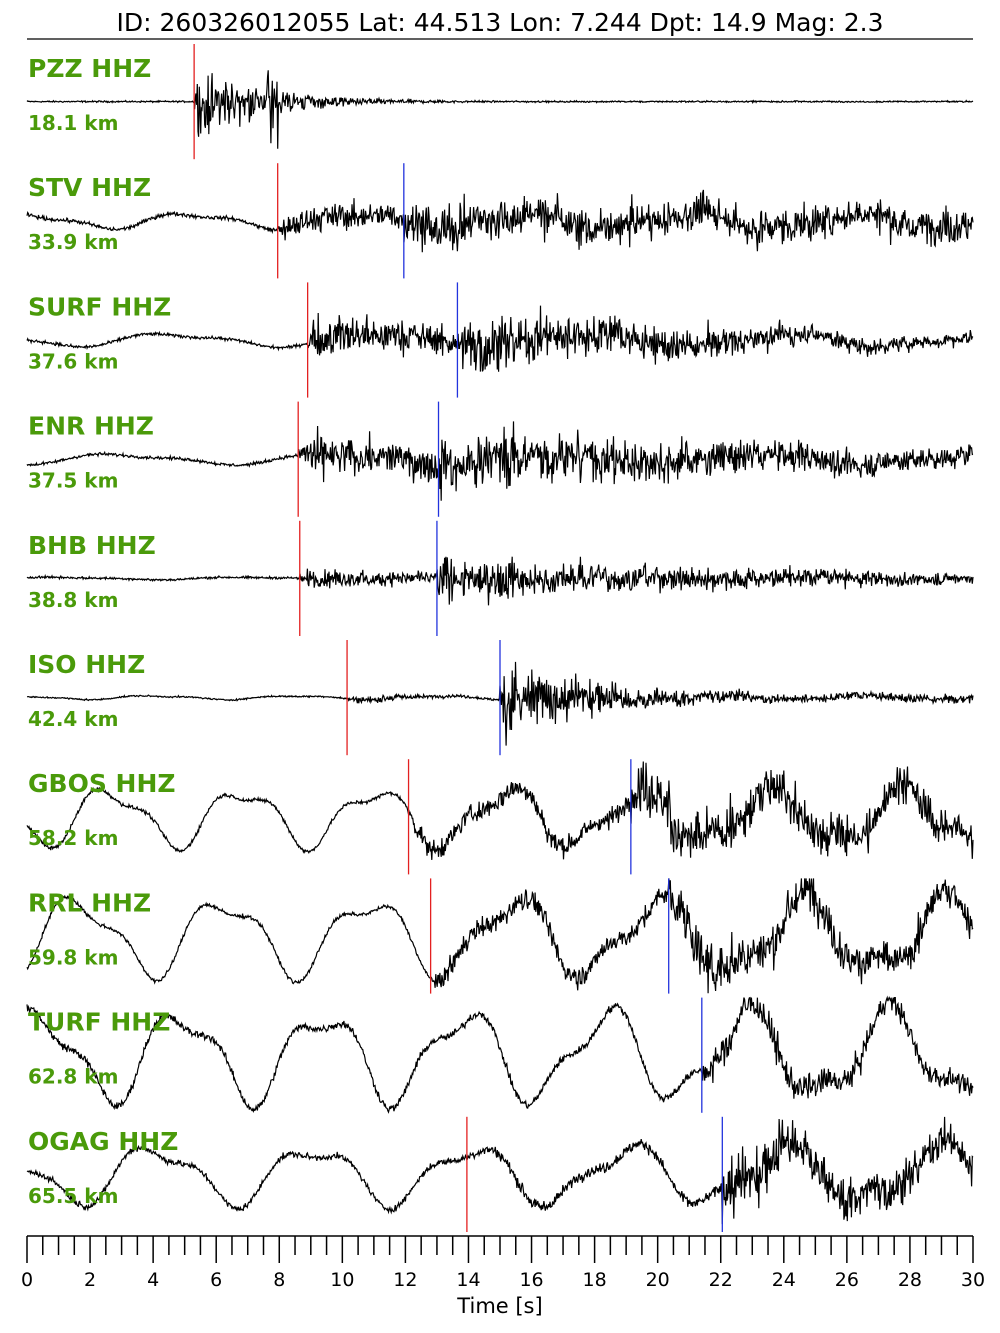  I want to click on x-tick-label: 0, so click(27, 1280).